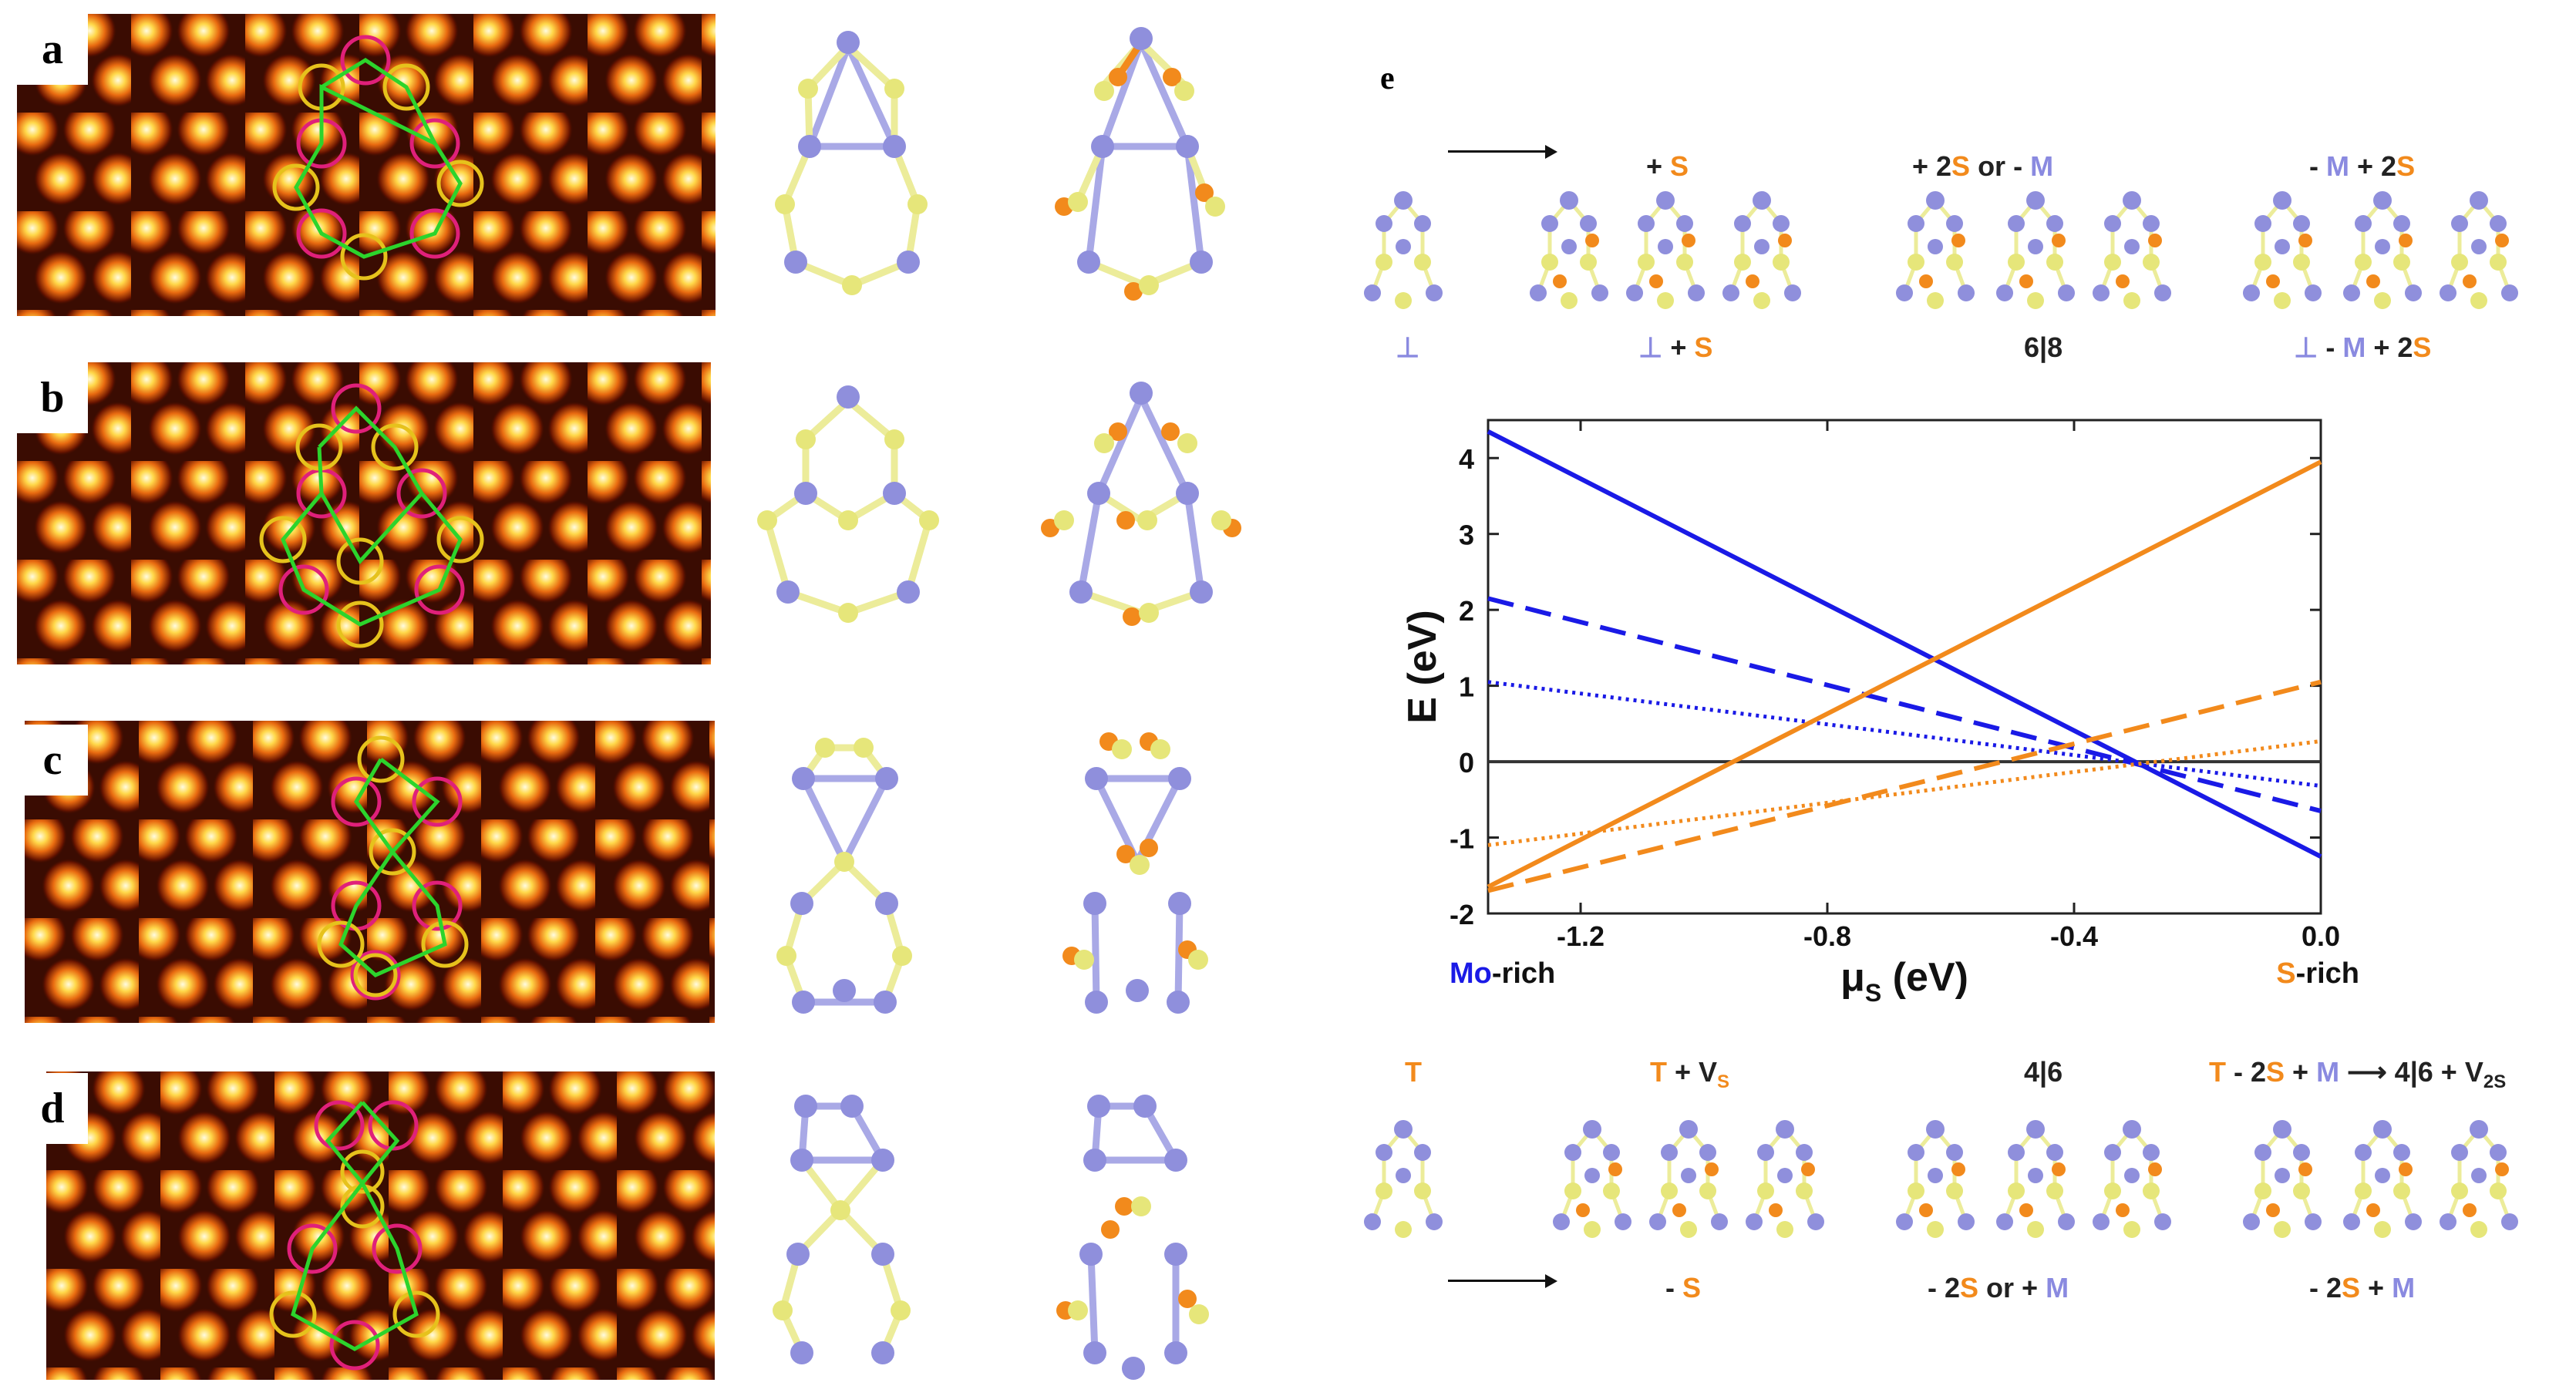 This screenshot has height=1396, width=2576. What do you see at coordinates (1873, 993) in the screenshot?
I see `x-axis-label-sub: S` at bounding box center [1873, 993].